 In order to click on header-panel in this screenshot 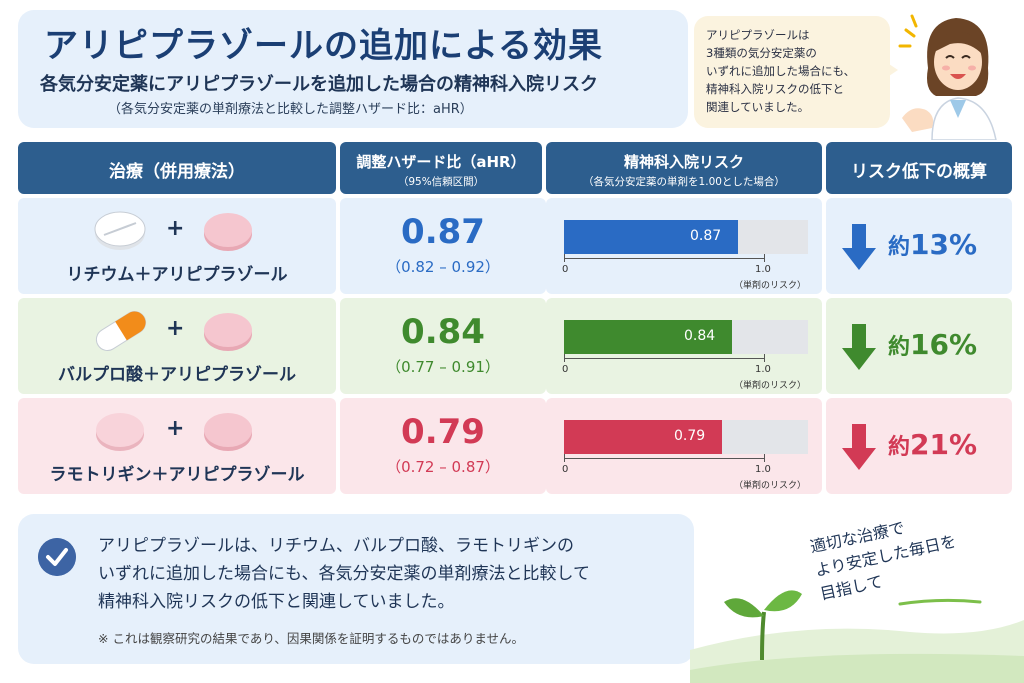, I will do `click(353, 69)`.